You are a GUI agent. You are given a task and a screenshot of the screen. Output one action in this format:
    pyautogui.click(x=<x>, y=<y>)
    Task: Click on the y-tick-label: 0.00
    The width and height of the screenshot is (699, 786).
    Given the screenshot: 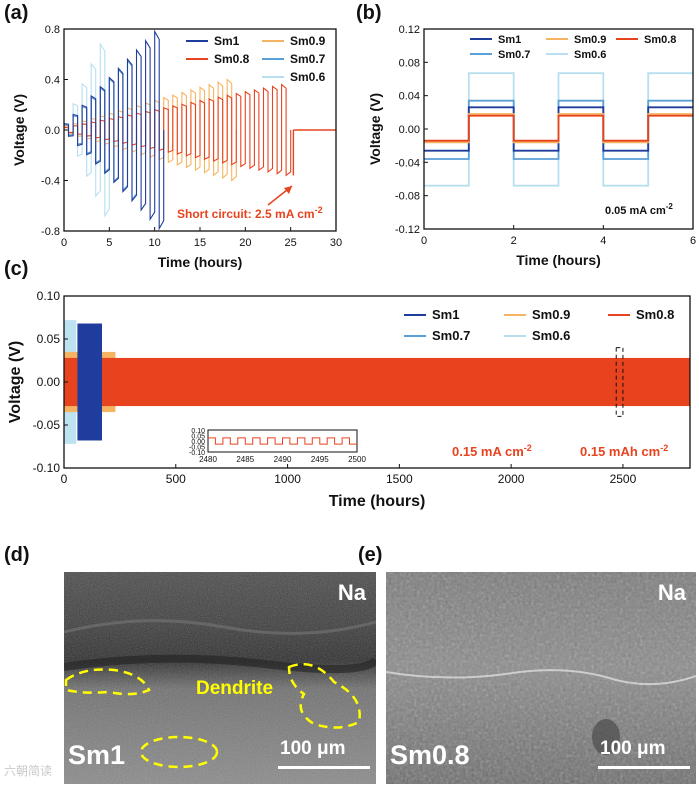 What is the action you would take?
    pyautogui.click(x=409, y=130)
    